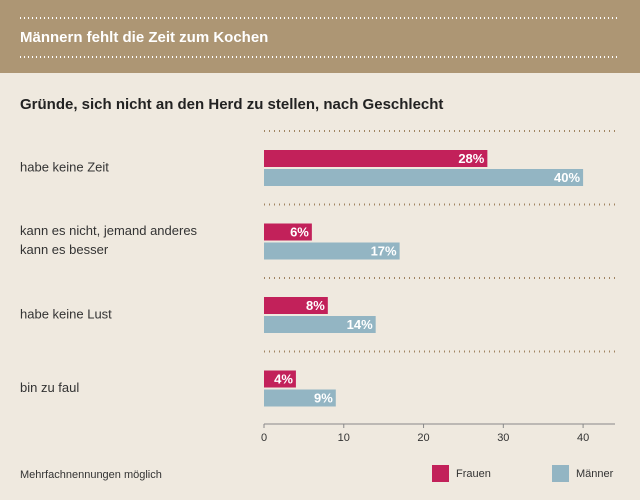  Describe the element at coordinates (473, 474) in the screenshot. I see `legend-label: Frauen` at that location.